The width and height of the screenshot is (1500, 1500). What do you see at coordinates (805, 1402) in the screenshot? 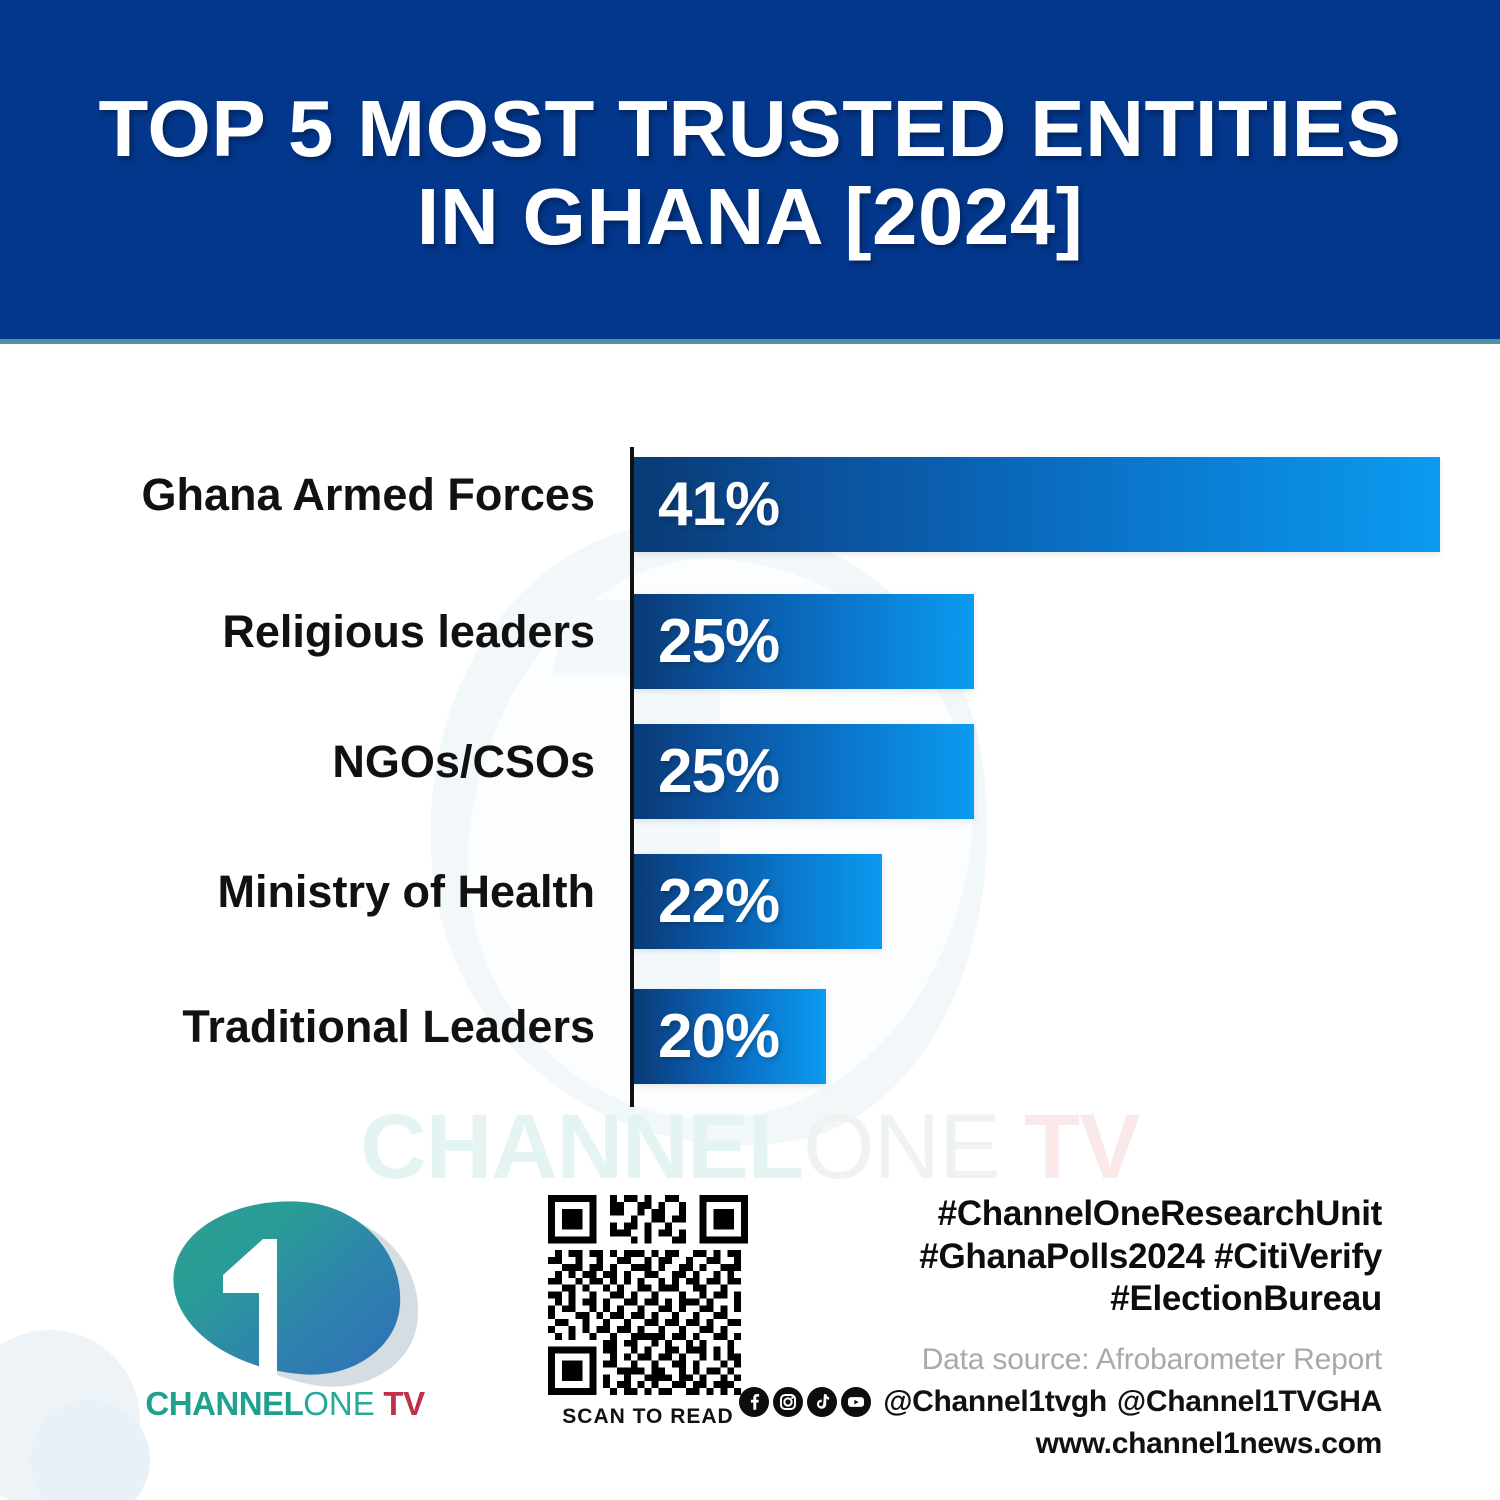
I see `social-icon-group` at bounding box center [805, 1402].